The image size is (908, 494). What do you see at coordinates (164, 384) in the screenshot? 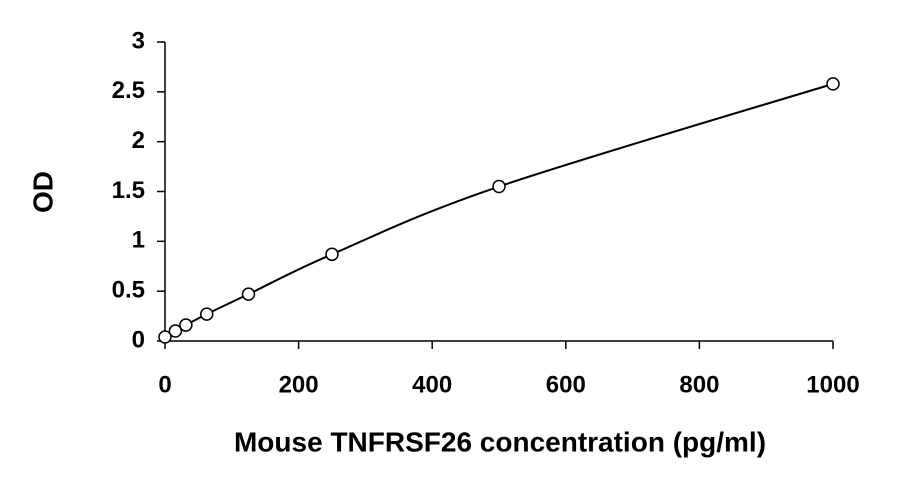
I see `x-tick-label: 0` at bounding box center [164, 384].